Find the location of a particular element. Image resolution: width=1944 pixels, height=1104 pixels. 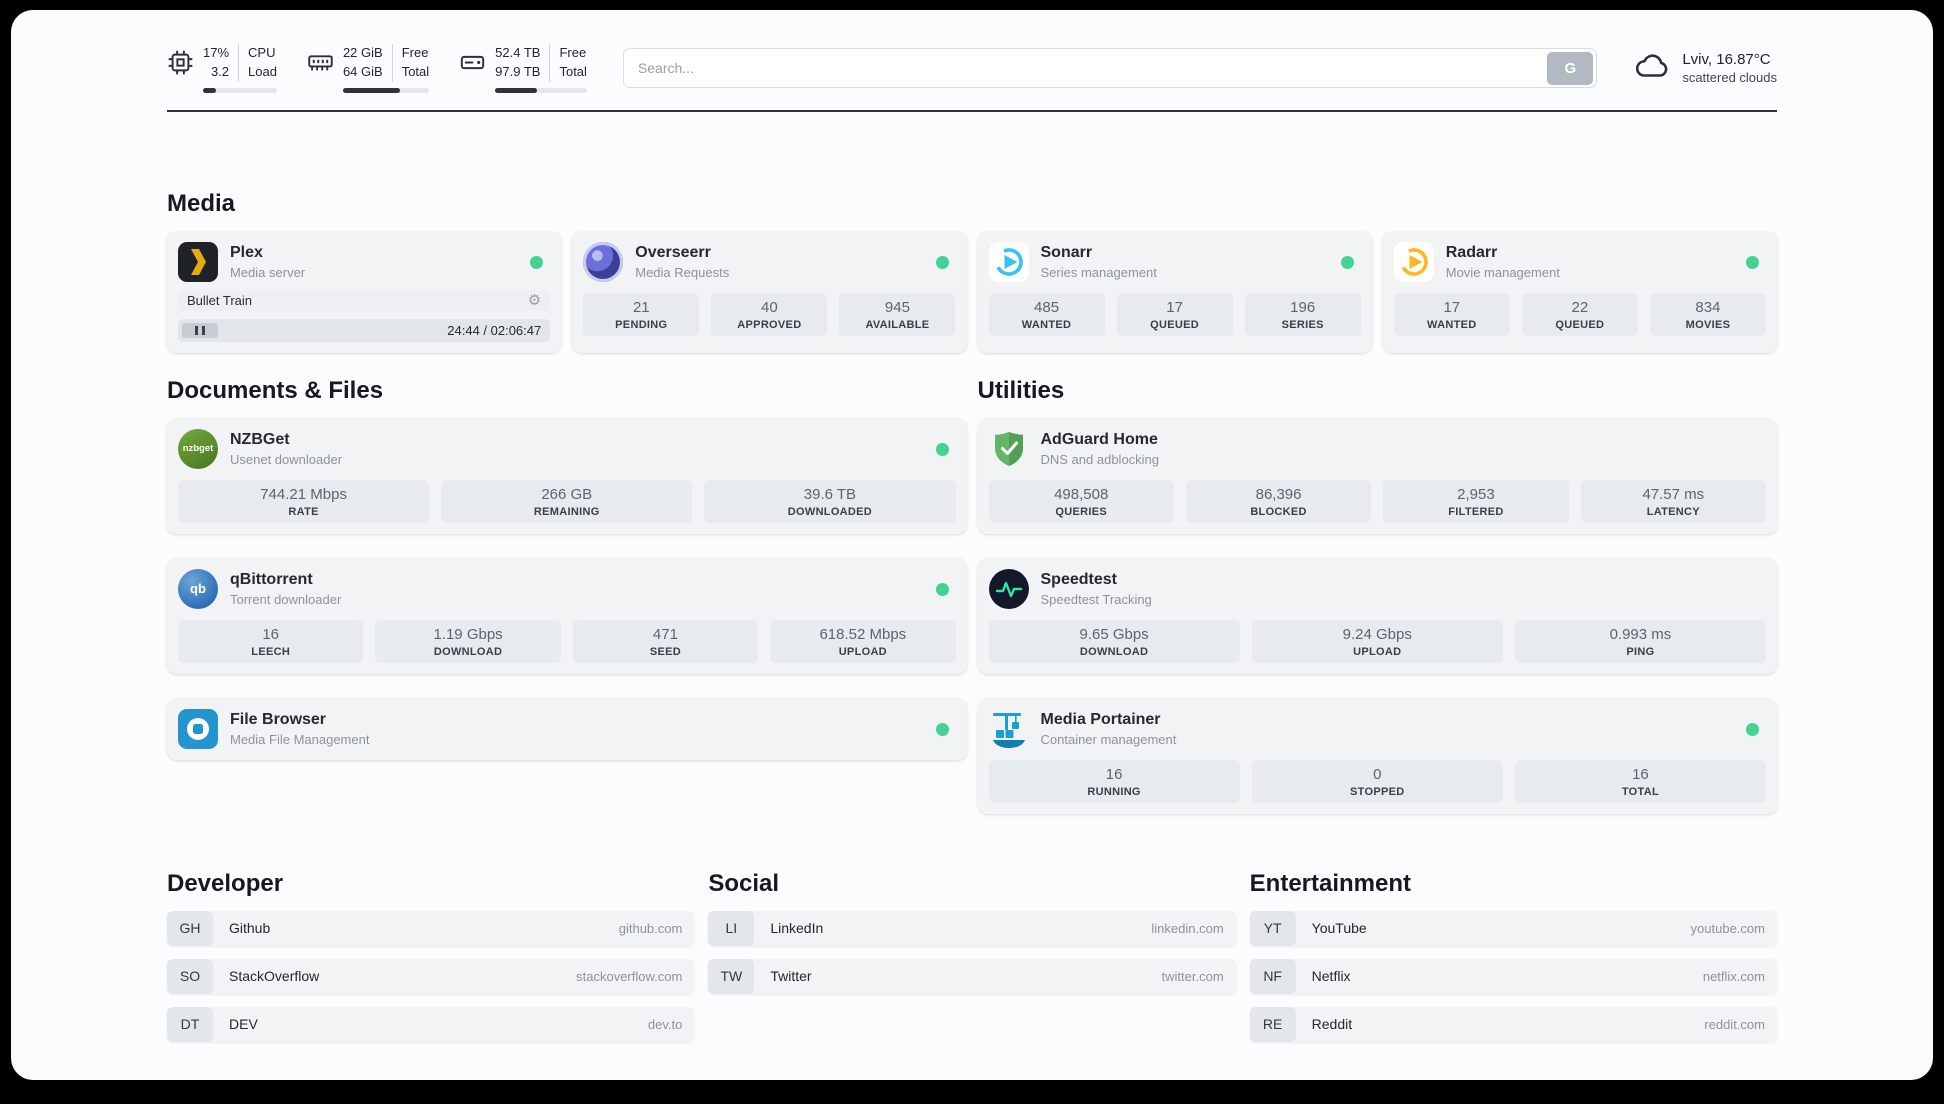

bookmark-abbr: YT is located at coordinates (1272, 928).